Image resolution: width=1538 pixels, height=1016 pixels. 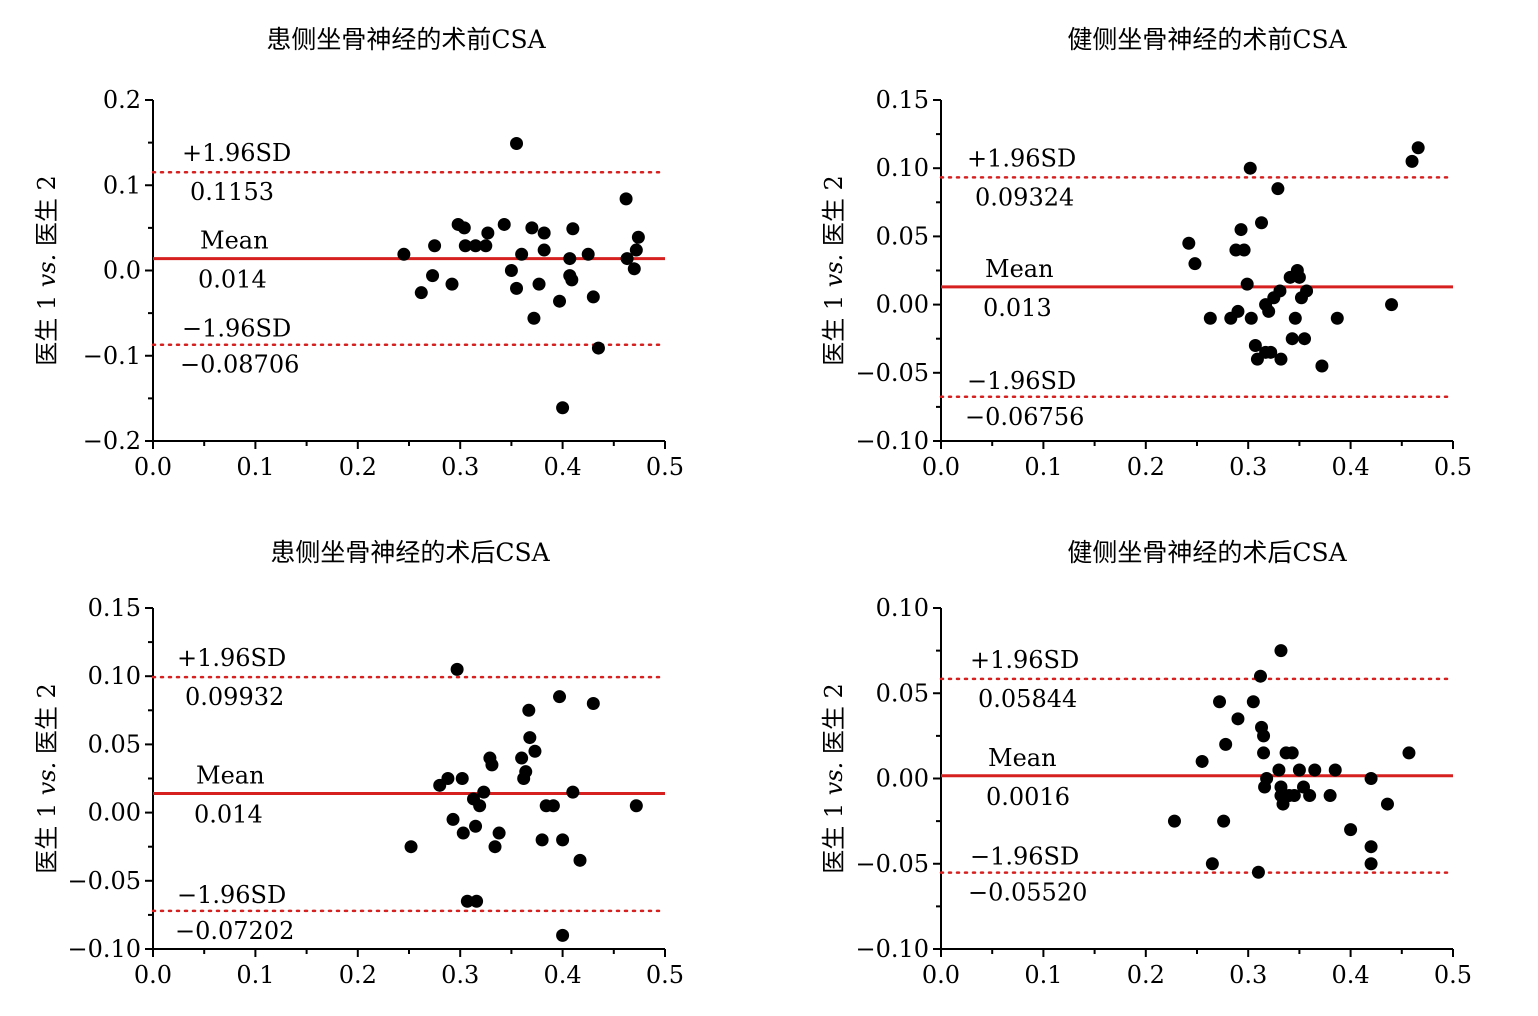 What do you see at coordinates (902, 779) in the screenshot?
I see `y-tick-label: 0.00` at bounding box center [902, 779].